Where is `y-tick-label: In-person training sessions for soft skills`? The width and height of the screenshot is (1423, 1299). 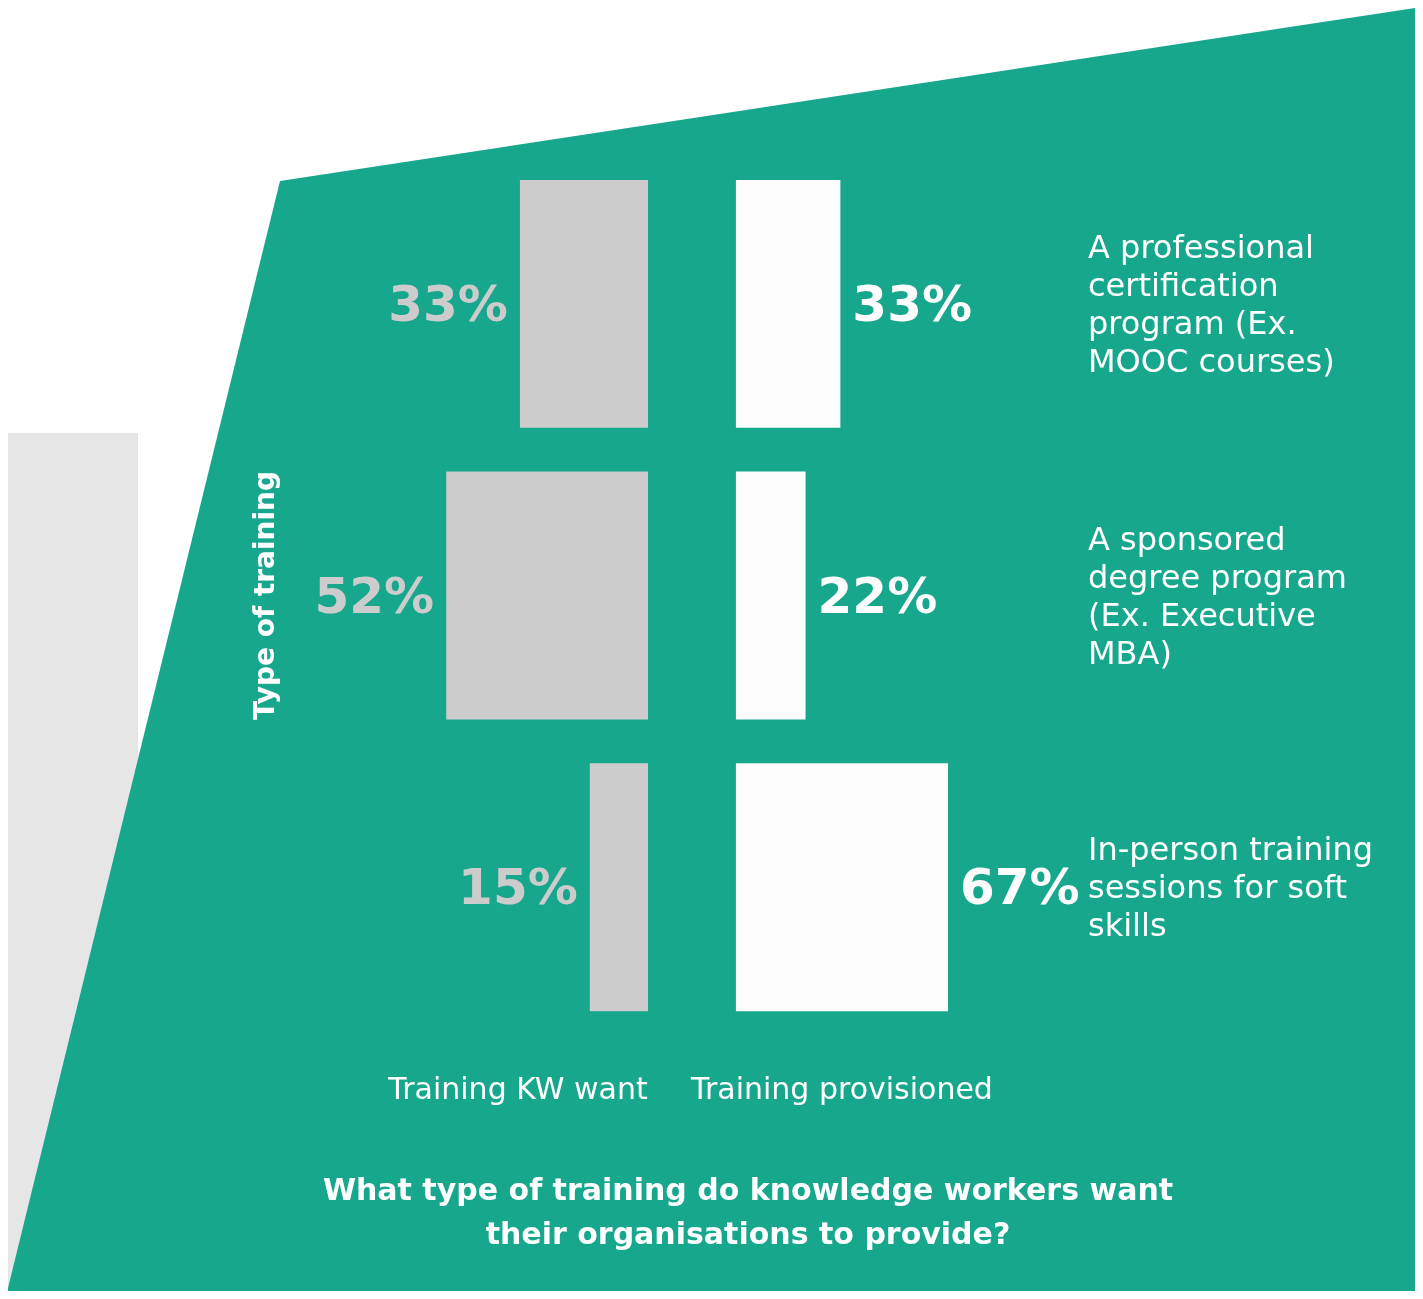
y-tick-label: In-person training sessions for soft skills is located at coordinates (1236, 887).